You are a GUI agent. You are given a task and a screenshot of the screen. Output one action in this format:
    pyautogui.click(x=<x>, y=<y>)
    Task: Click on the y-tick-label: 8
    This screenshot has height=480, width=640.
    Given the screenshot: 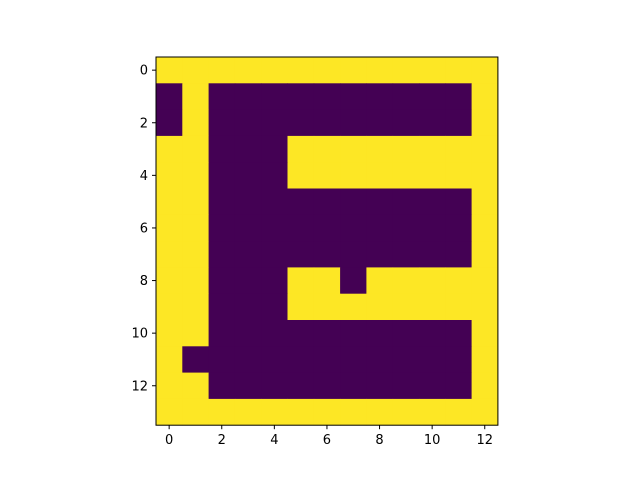 What is the action you would take?
    pyautogui.click(x=144, y=281)
    